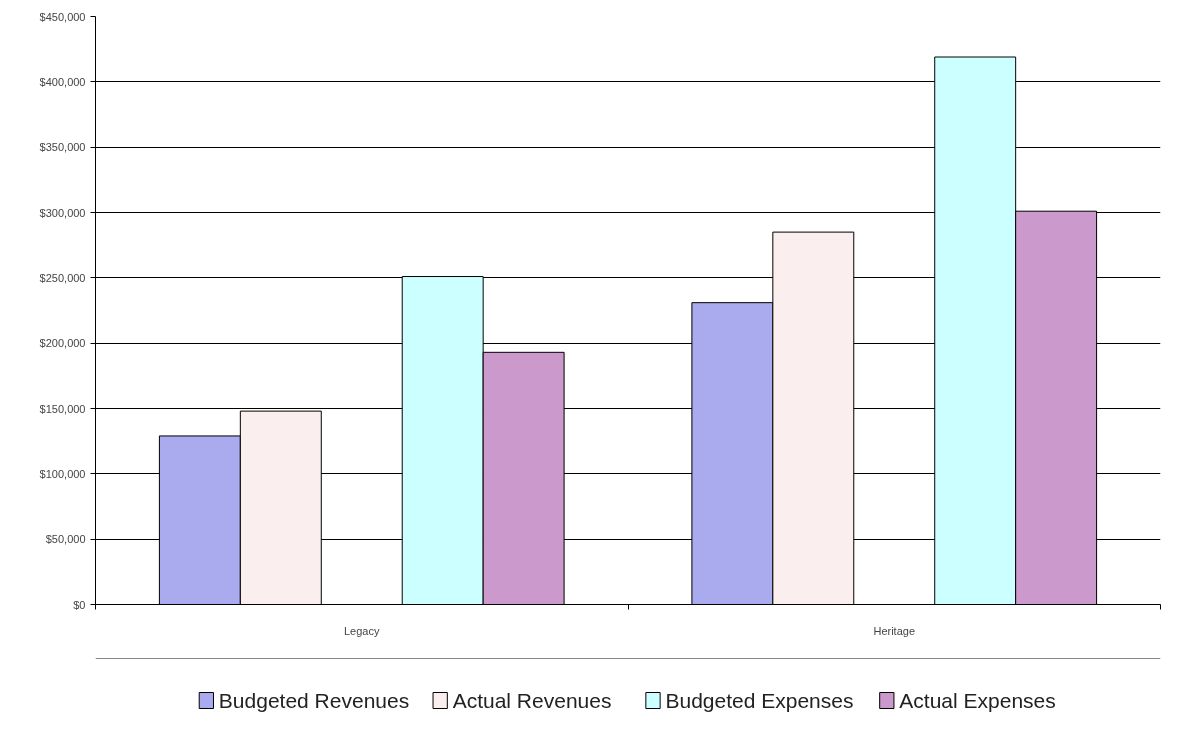 This screenshot has height=744, width=1193. I want to click on y-tick-label: $100,000, so click(62, 473).